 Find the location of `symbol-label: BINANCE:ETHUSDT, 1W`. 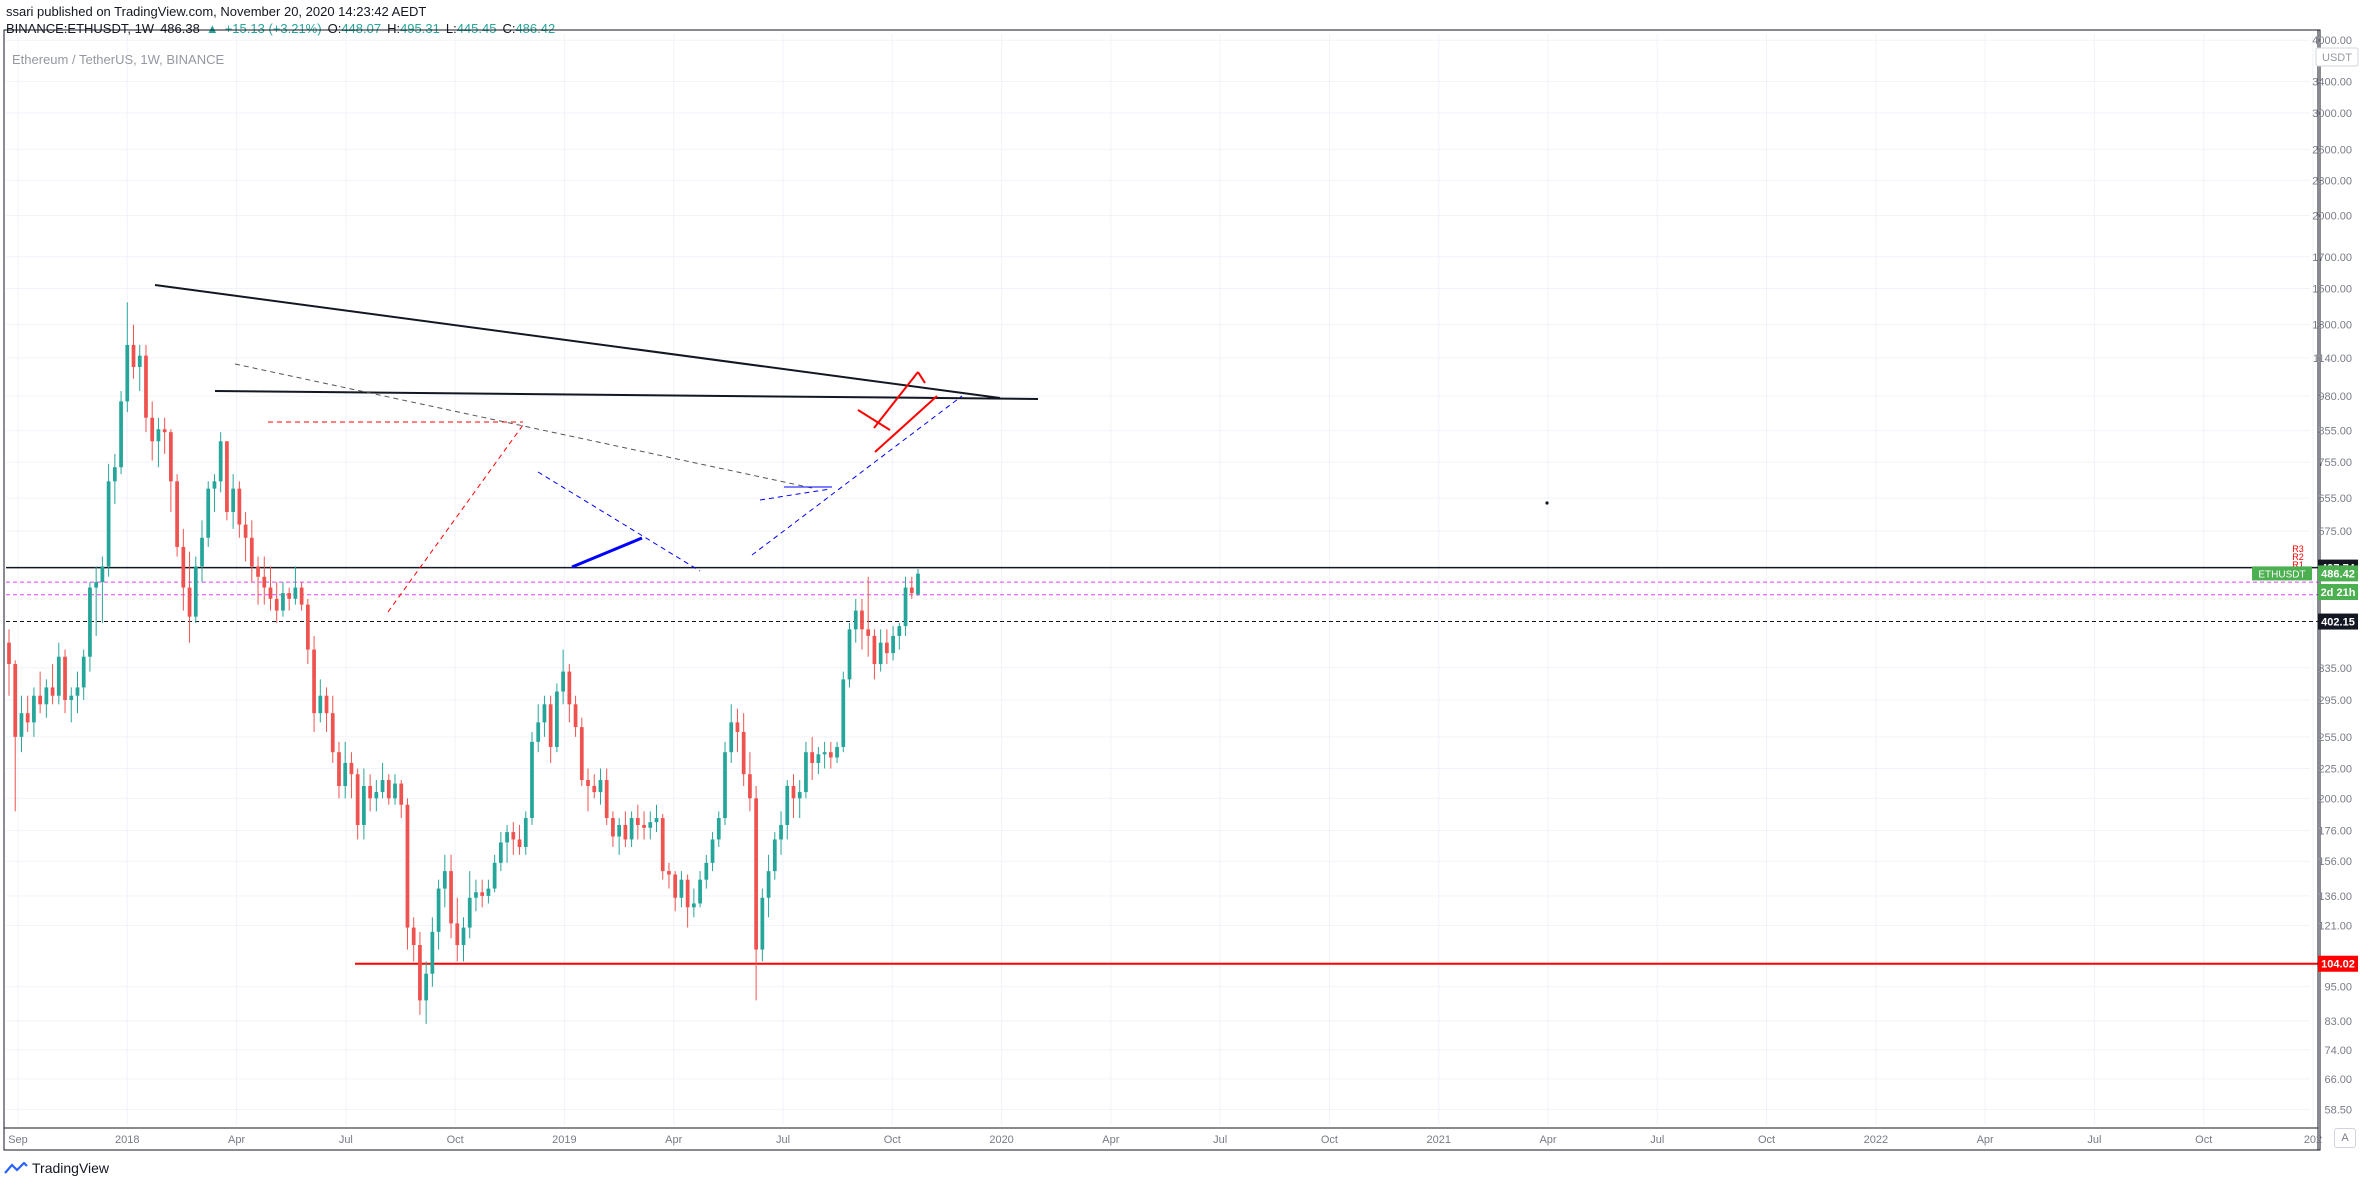

symbol-label: BINANCE:ETHUSDT, 1W is located at coordinates (80, 28).